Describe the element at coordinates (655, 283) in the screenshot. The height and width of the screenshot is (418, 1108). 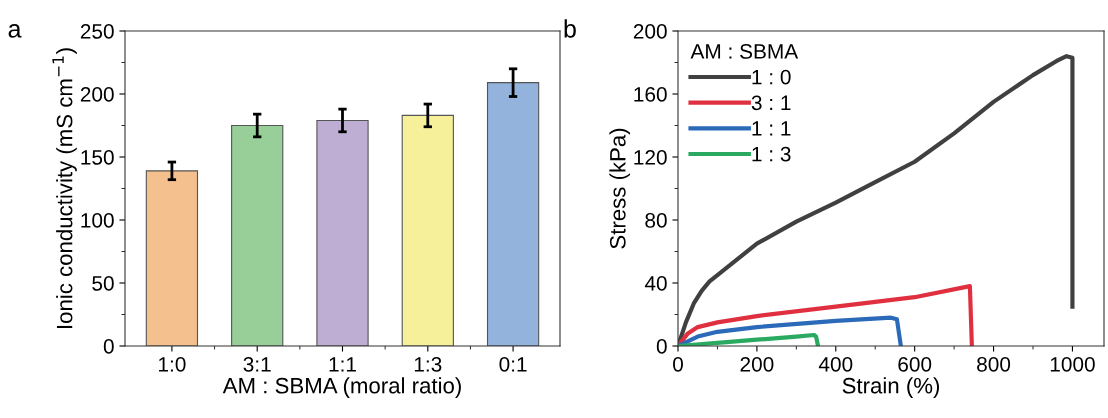
I see `y-tick-label: 40` at that location.